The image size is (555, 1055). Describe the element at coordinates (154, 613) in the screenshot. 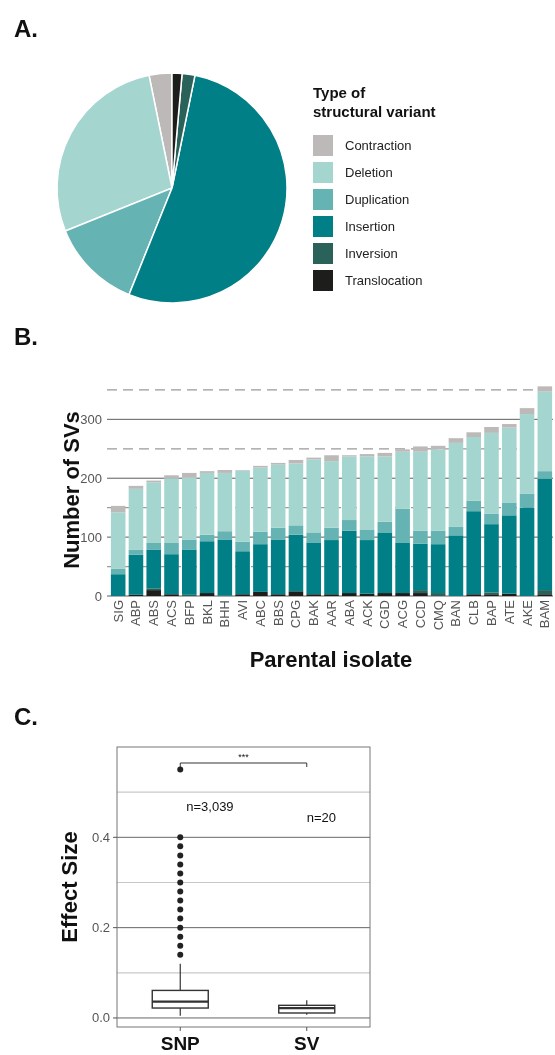

I see `x-tick-label: ABS` at that location.